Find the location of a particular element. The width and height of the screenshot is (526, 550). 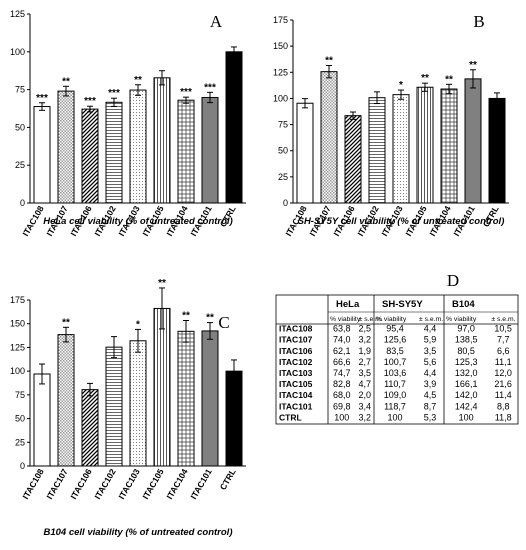

table-cell-viability: 63,8 is located at coordinates (342, 329).